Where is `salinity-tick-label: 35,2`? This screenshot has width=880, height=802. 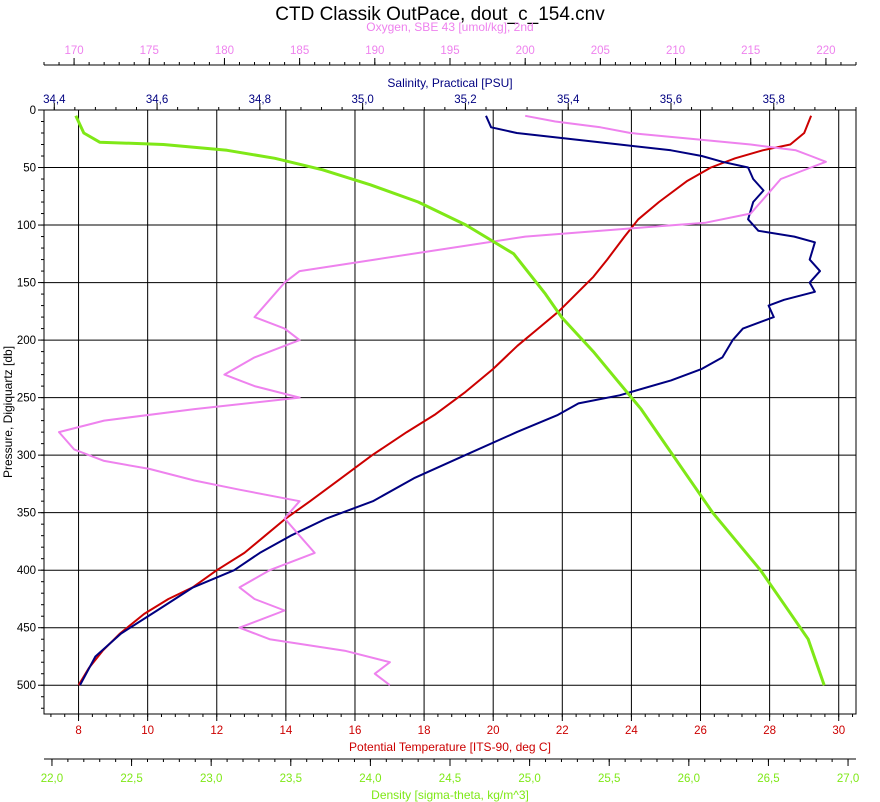 salinity-tick-label: 35,2 is located at coordinates (465, 100).